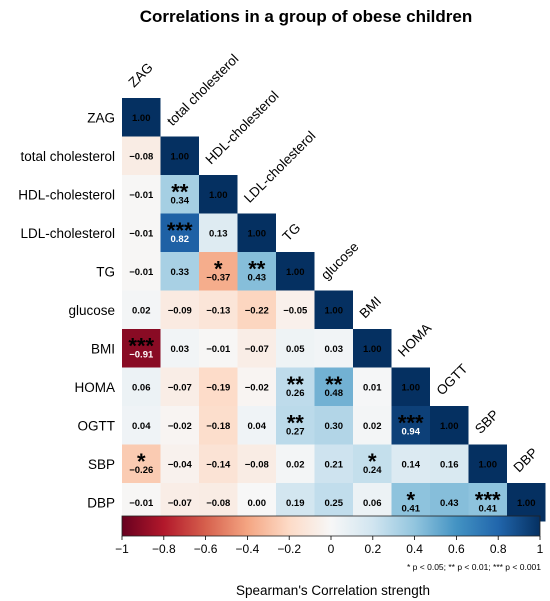 The height and width of the screenshot is (601, 550). What do you see at coordinates (292, 232) in the screenshot?
I see `column-label: TG` at bounding box center [292, 232].